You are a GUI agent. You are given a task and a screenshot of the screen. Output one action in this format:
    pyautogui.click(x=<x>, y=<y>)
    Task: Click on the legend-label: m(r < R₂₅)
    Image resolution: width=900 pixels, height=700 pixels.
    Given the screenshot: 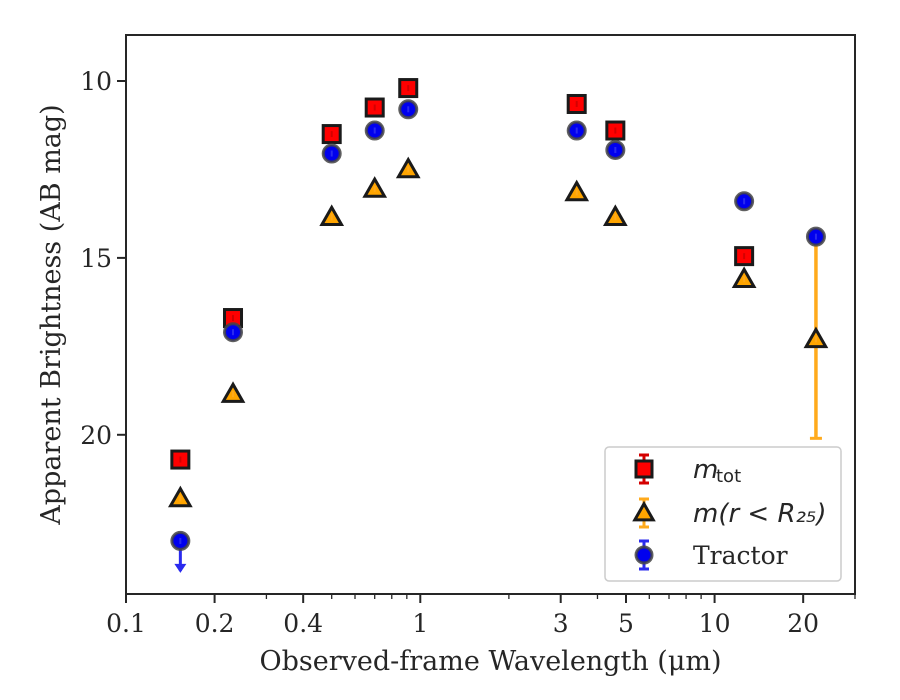 What is the action you would take?
    pyautogui.click(x=760, y=514)
    